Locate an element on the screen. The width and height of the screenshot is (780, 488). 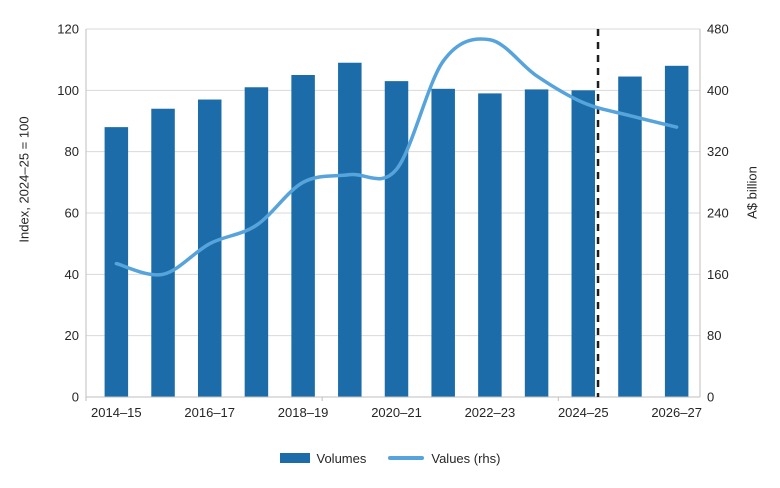
left-axis-tick-label: 40 is located at coordinates (72, 274).